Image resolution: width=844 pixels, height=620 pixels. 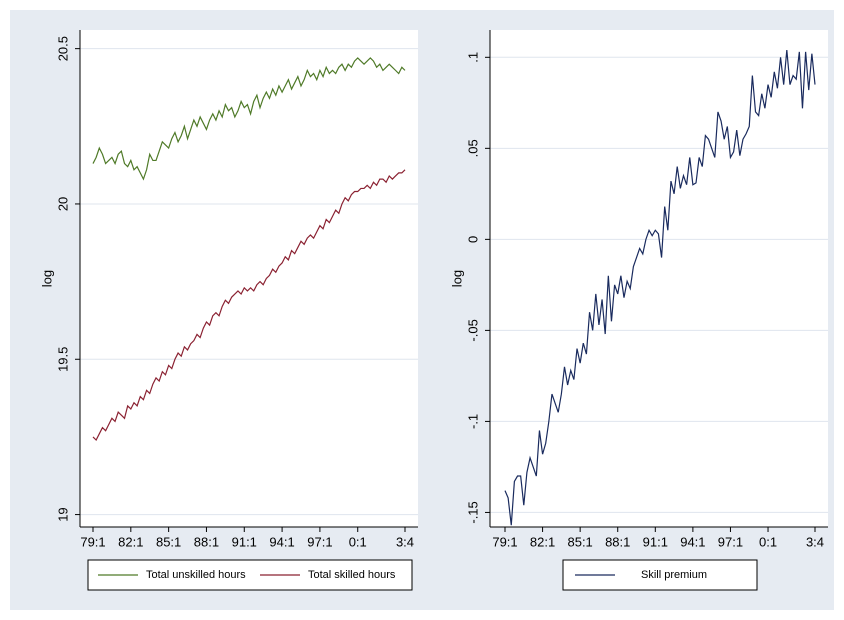 What do you see at coordinates (352, 575) in the screenshot?
I see `legend-label: Total skilled hours` at bounding box center [352, 575].